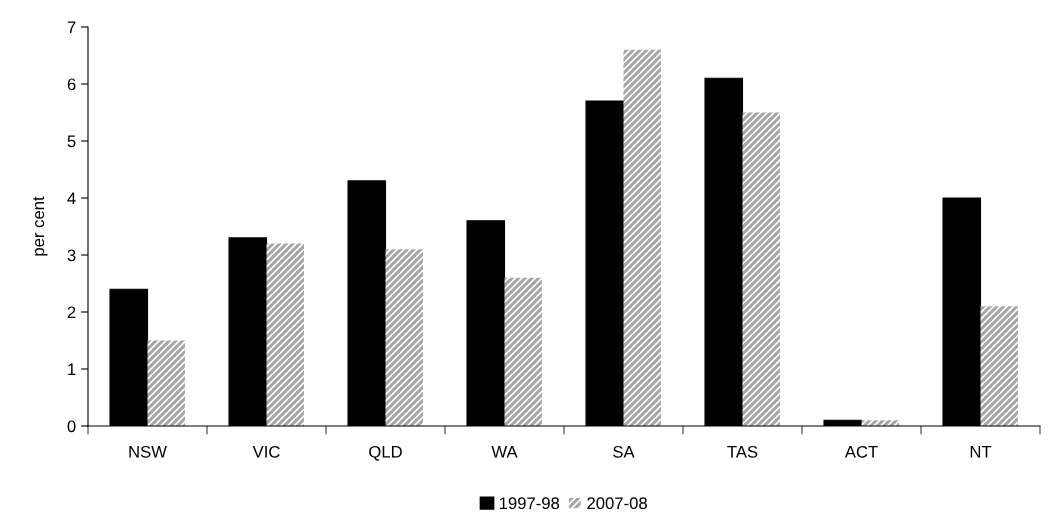 The height and width of the screenshot is (526, 1059). Describe the element at coordinates (71, 312) in the screenshot. I see `y-tick-label: 2` at that location.